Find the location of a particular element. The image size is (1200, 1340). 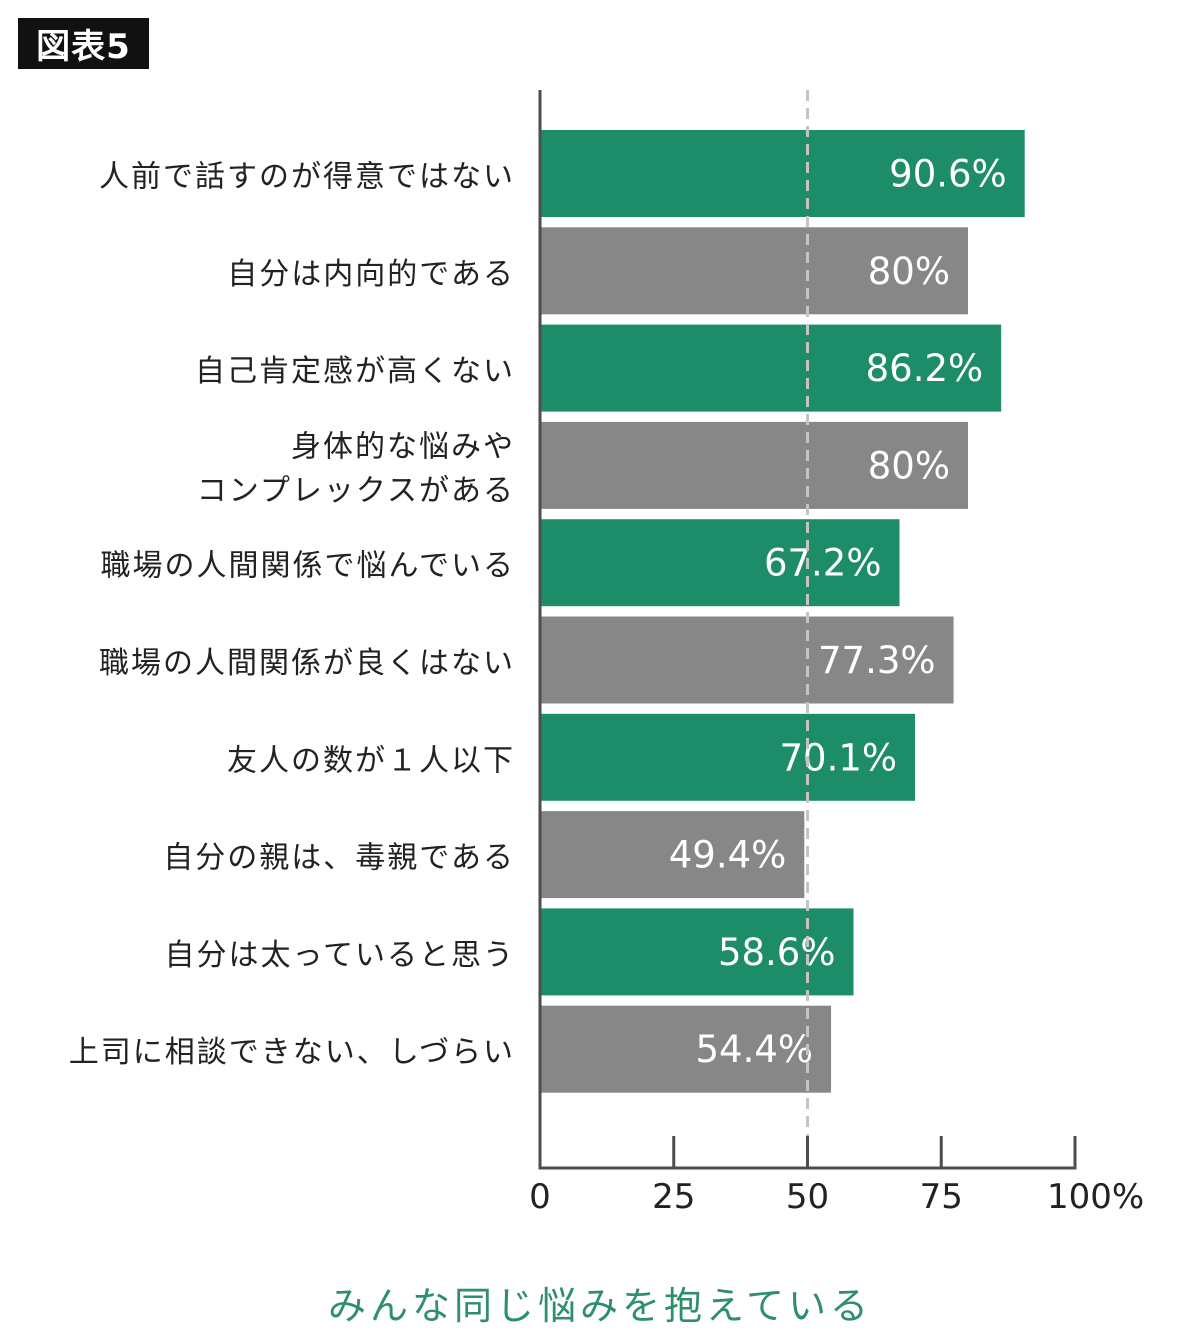

category-label: 友人の数が１人以下 is located at coordinates (371, 760).